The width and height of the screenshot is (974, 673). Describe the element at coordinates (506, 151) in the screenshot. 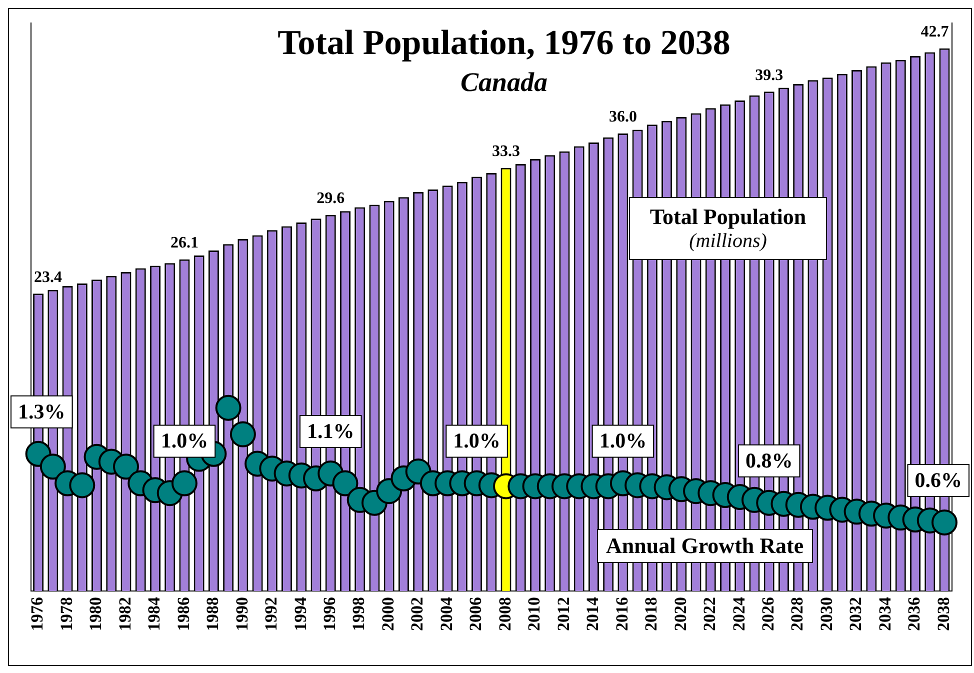

I see `data-label: 33.3` at that location.